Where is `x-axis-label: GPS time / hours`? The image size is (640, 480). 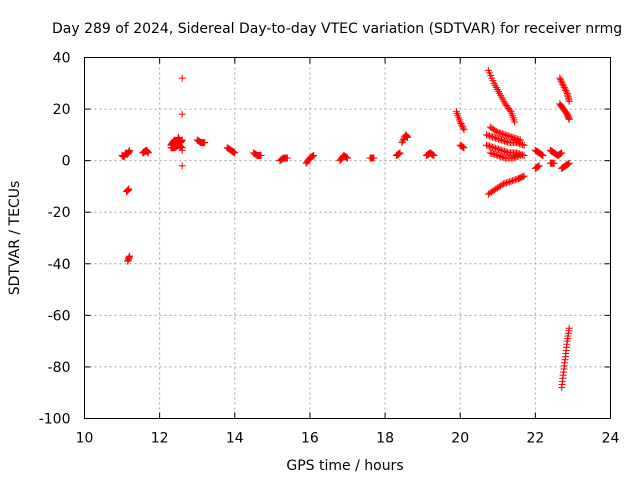 x-axis-label: GPS time / hours is located at coordinates (344, 466).